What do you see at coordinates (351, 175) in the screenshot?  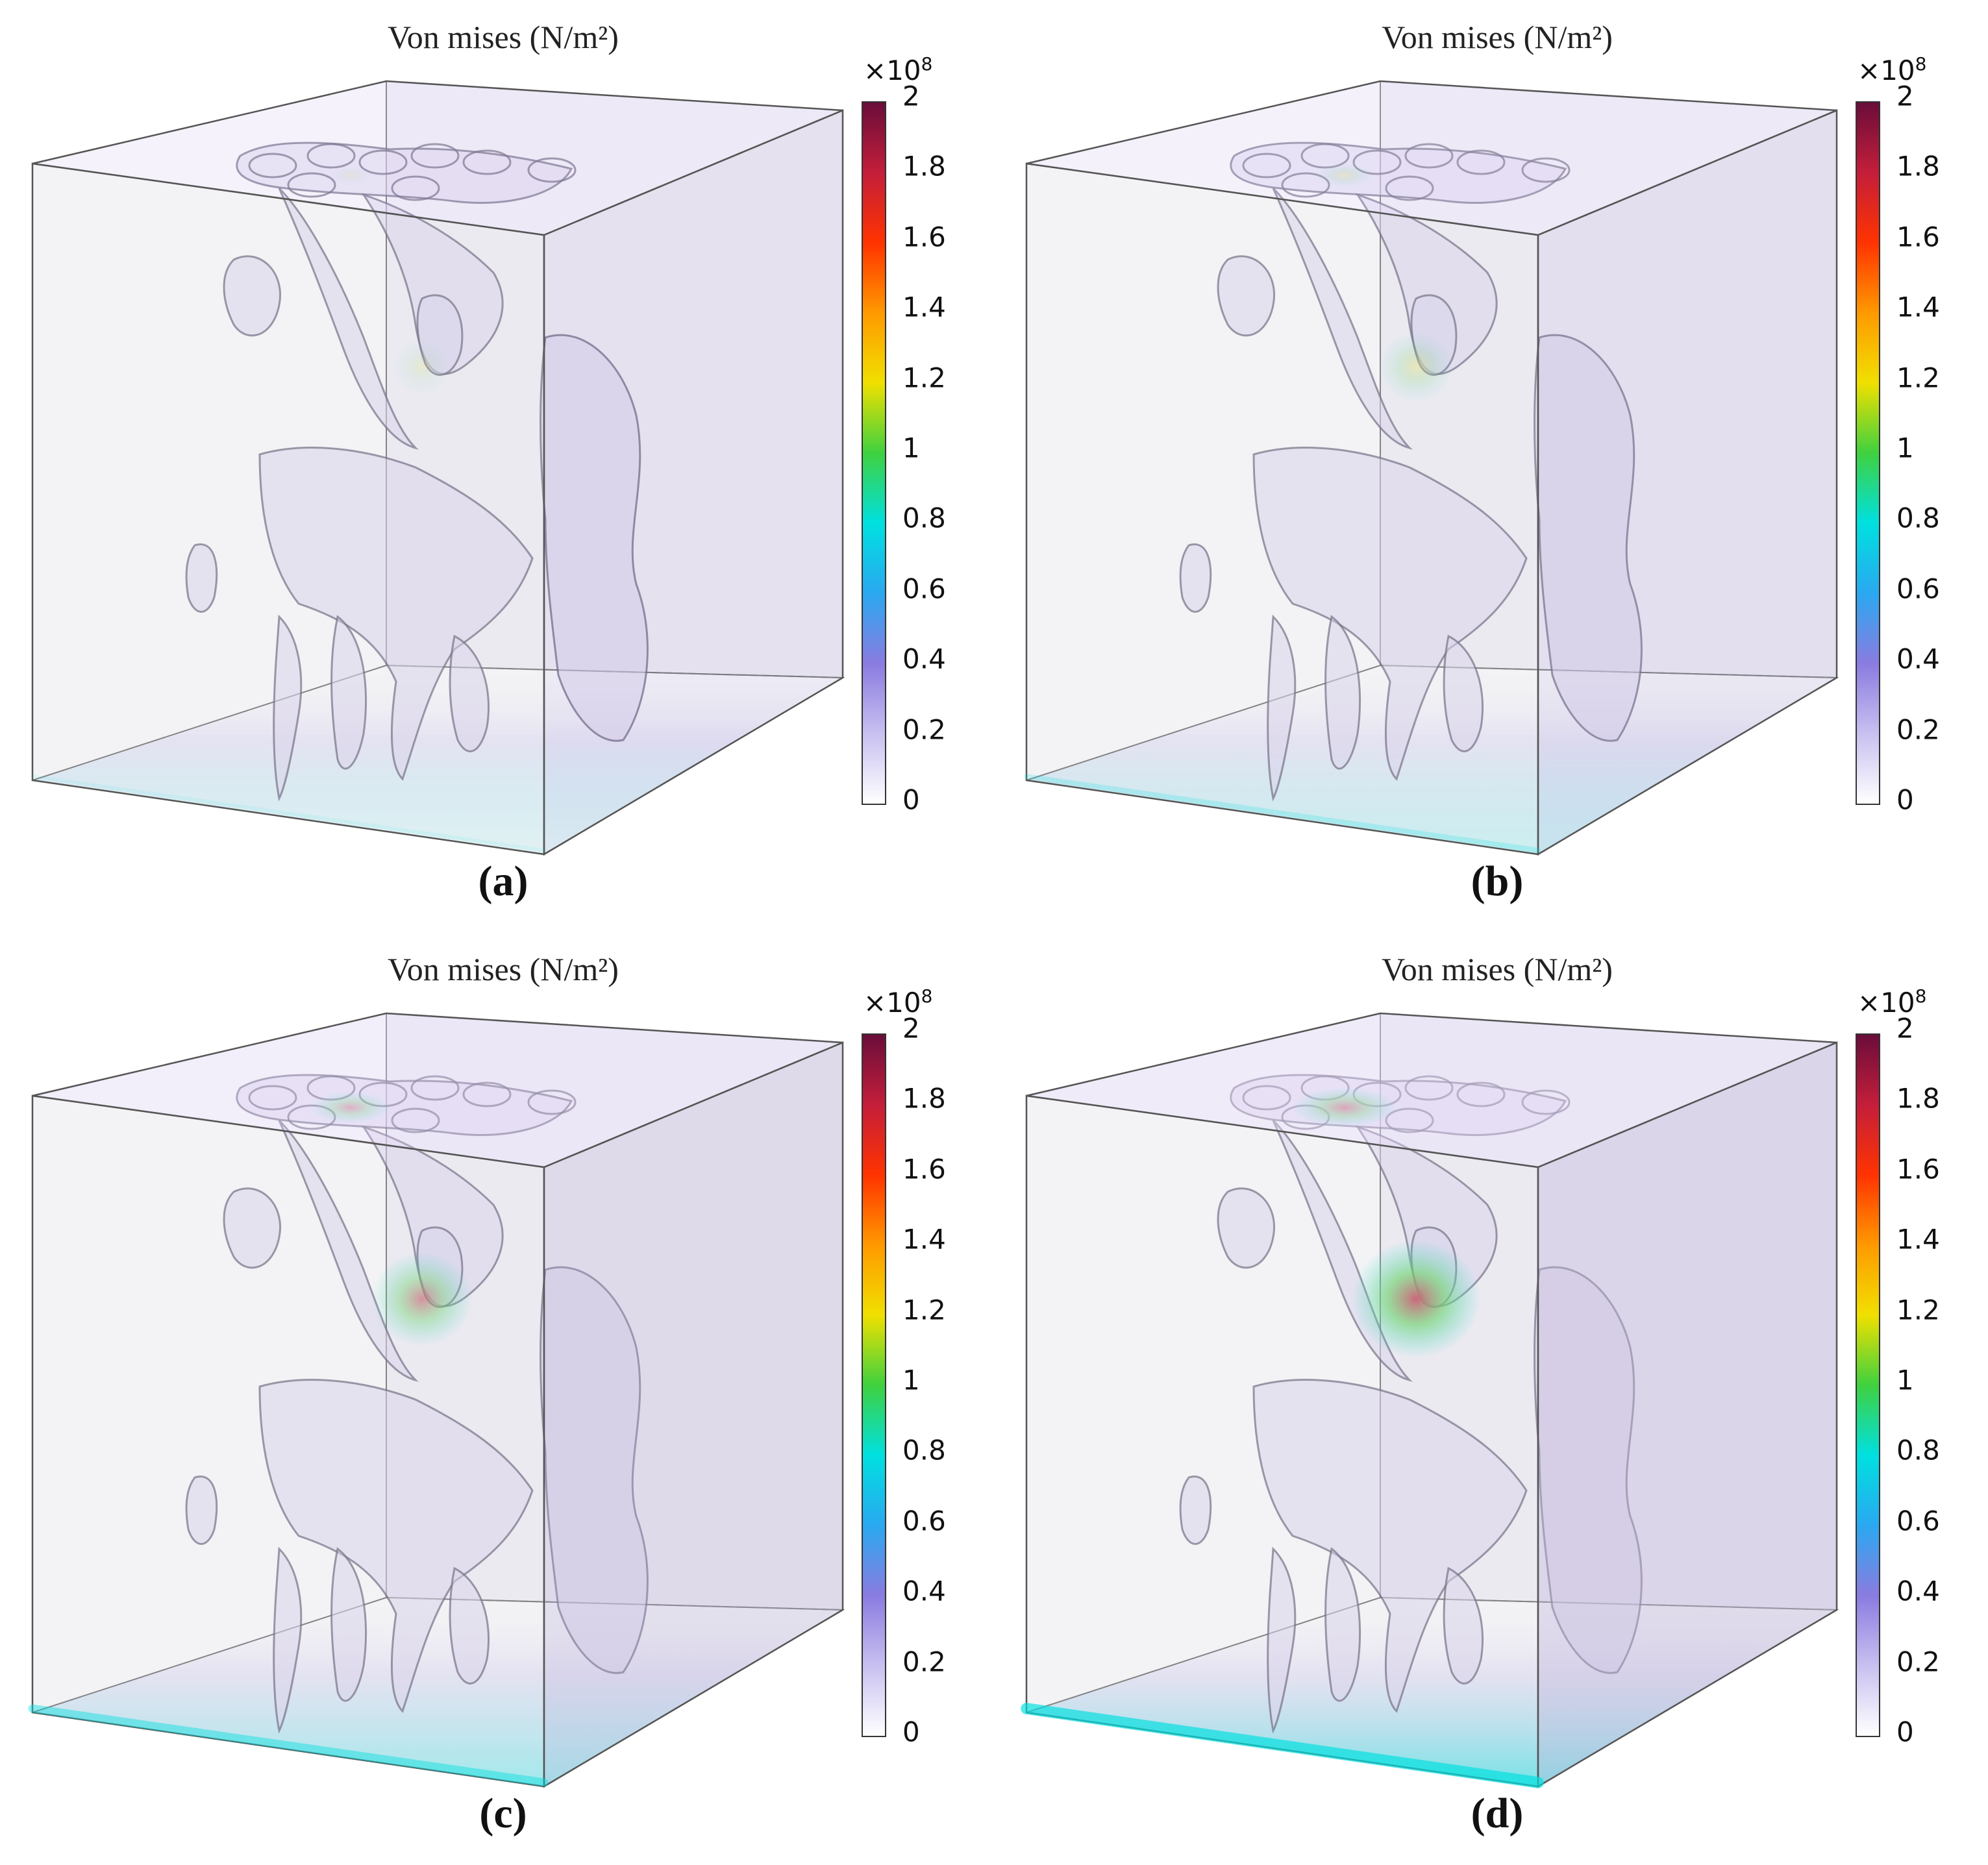 I see `stress-hotspot-top` at bounding box center [351, 175].